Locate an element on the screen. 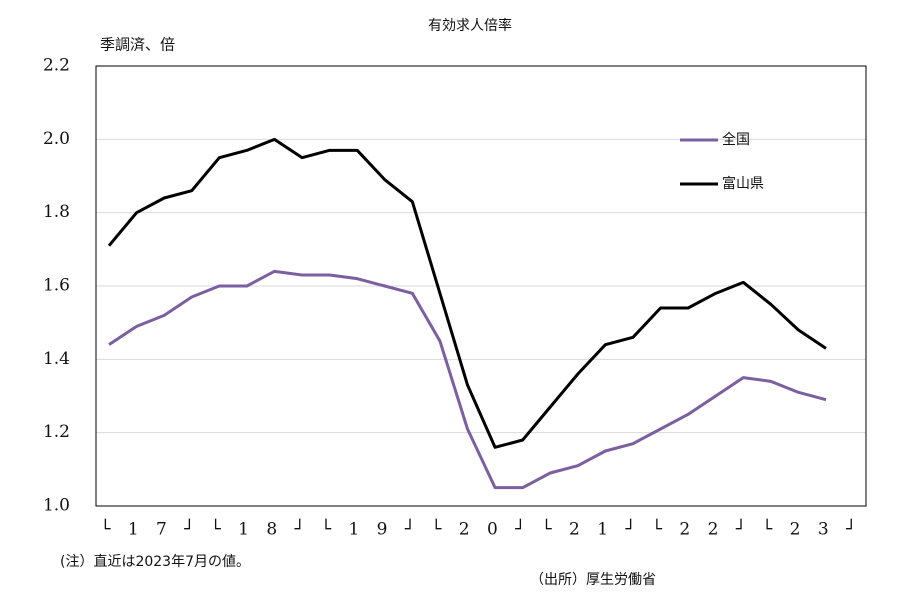 The height and width of the screenshot is (609, 912). x-group-label: └ 2 2 ┘ is located at coordinates (702, 529).